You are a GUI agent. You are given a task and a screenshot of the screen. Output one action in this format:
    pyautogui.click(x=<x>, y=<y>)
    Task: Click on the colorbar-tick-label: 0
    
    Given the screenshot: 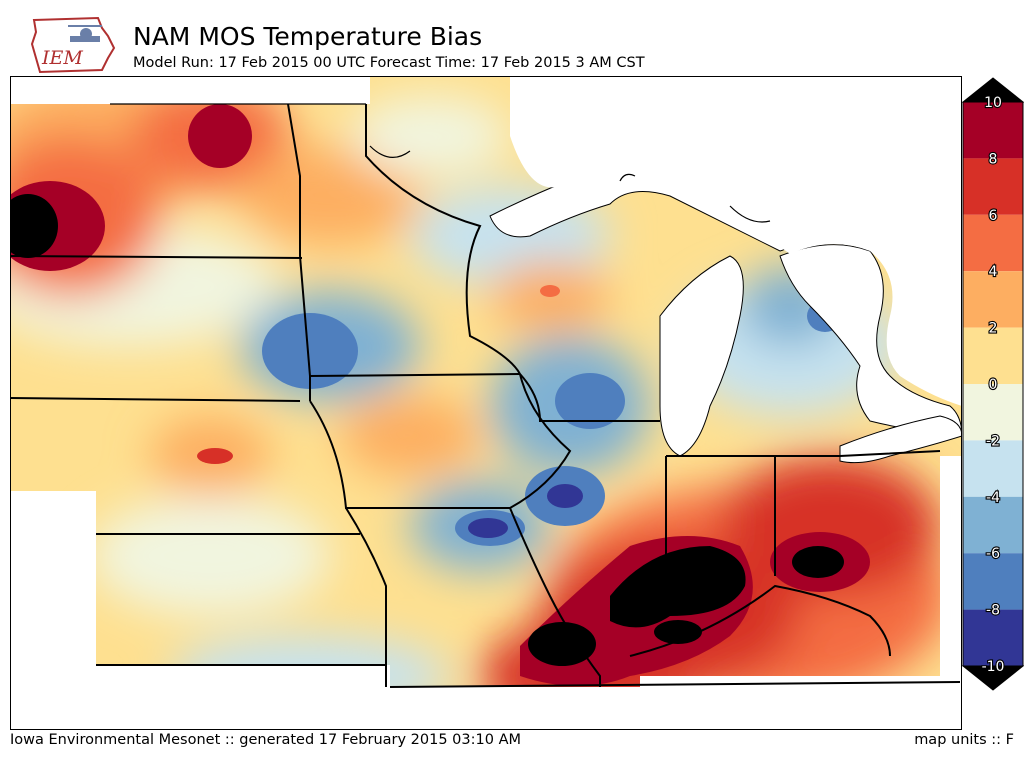 What is the action you would take?
    pyautogui.click(x=993, y=385)
    